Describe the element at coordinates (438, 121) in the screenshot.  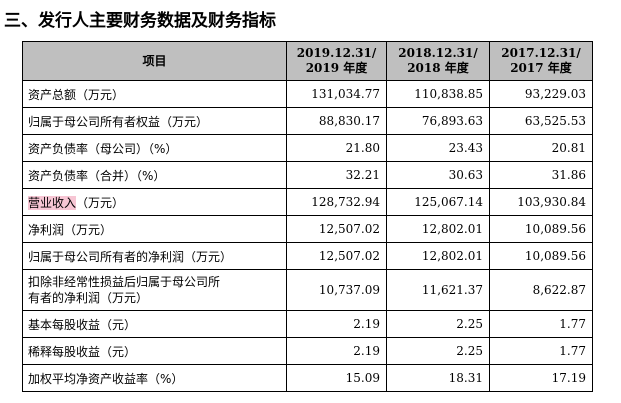
I see `value-2018: 76,893.63` at that location.